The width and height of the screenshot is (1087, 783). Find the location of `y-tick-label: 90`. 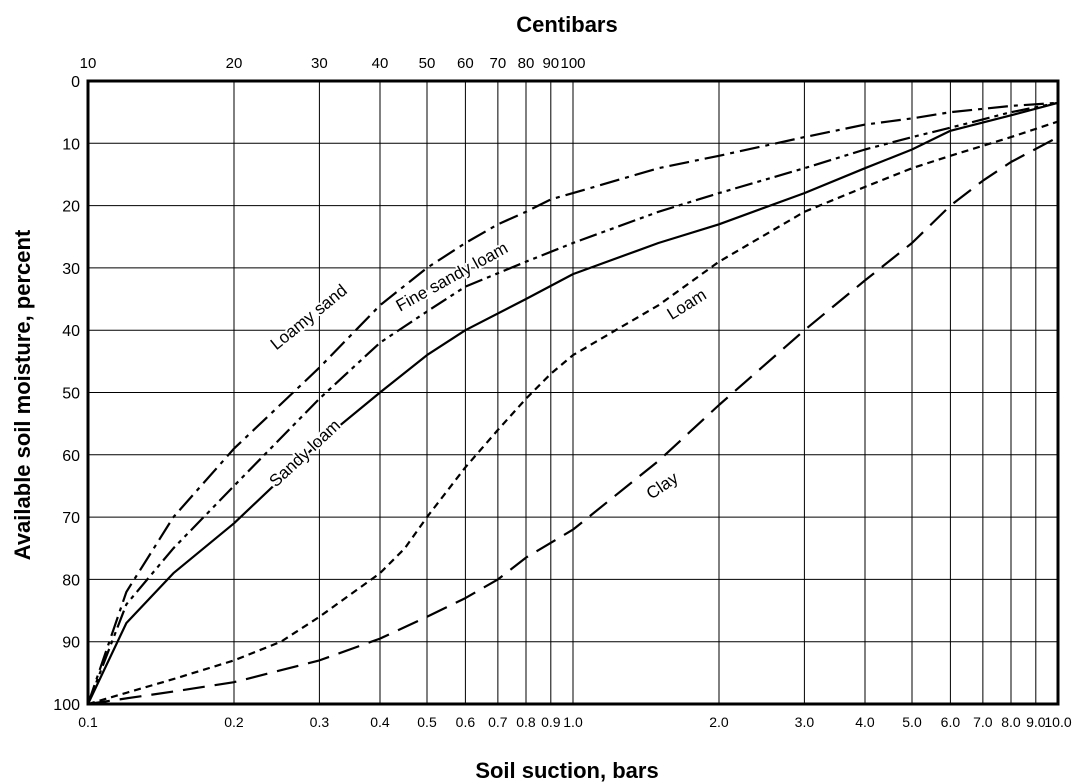

y-tick-label: 90 is located at coordinates (71, 643).